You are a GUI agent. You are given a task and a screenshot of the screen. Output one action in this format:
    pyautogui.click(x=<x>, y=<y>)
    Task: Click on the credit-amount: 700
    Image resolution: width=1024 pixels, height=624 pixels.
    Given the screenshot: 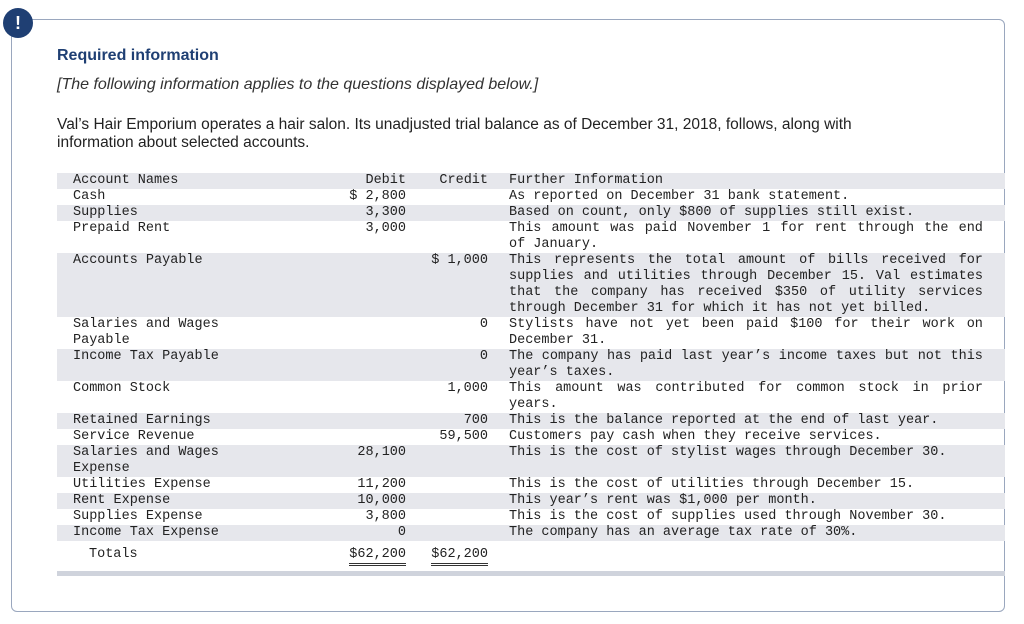 What is the action you would take?
    pyautogui.click(x=475, y=420)
    